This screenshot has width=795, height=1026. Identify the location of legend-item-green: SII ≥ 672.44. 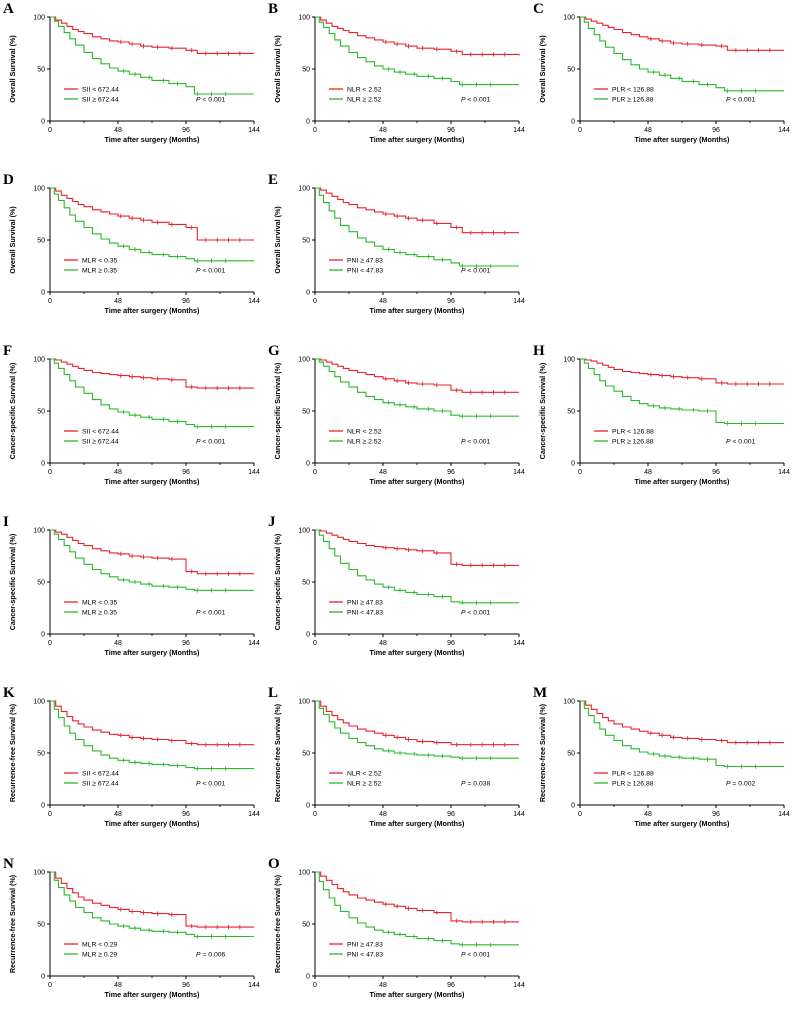
(91, 99).